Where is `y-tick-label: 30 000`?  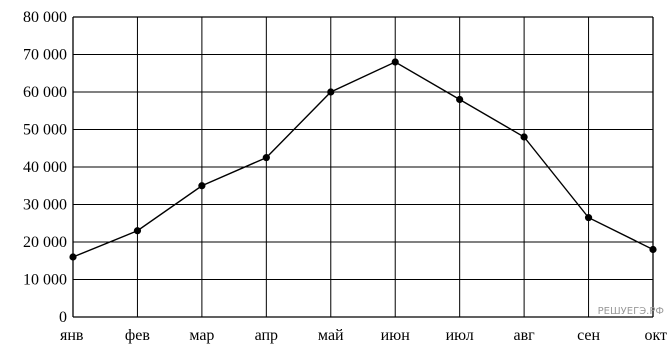
y-tick-label: 30 000 is located at coordinates (45, 205).